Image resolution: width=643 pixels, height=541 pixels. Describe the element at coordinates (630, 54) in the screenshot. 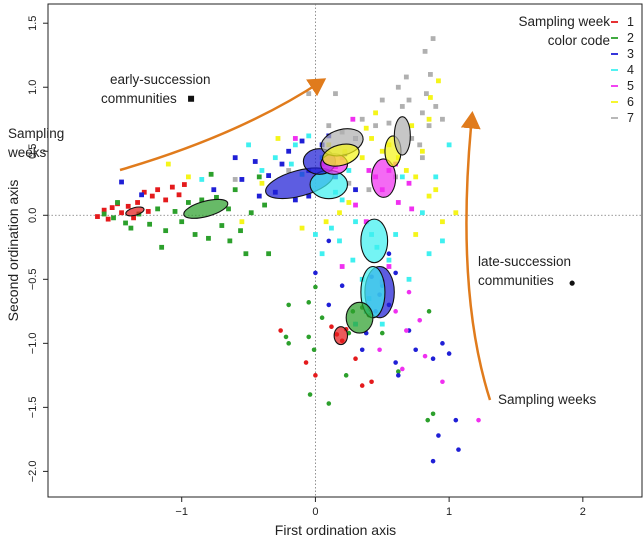

I see `legend-label-3: 3` at that location.